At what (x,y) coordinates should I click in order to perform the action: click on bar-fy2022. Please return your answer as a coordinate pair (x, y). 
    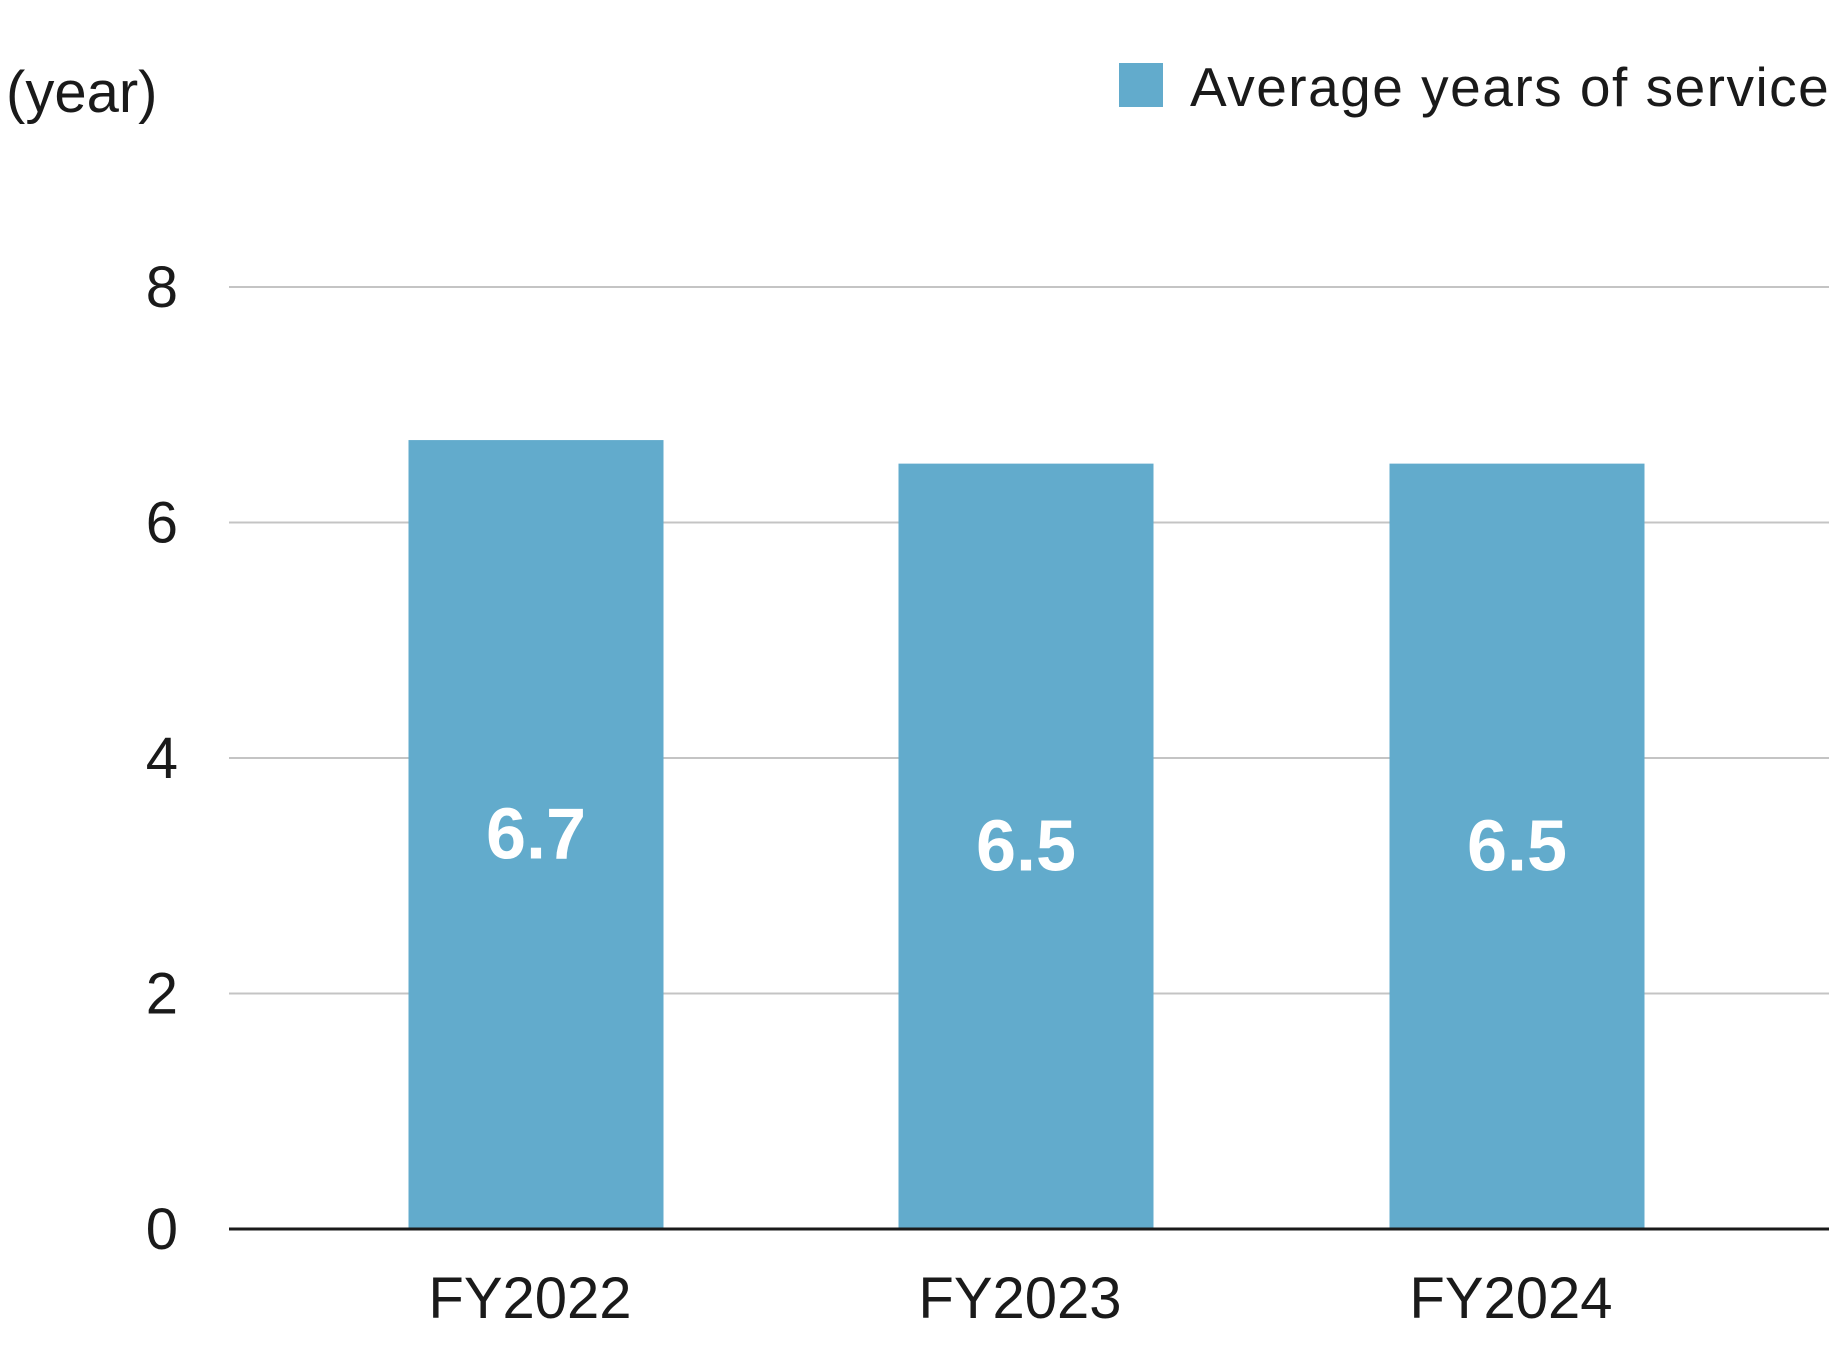
    Looking at the image, I should click on (536, 834).